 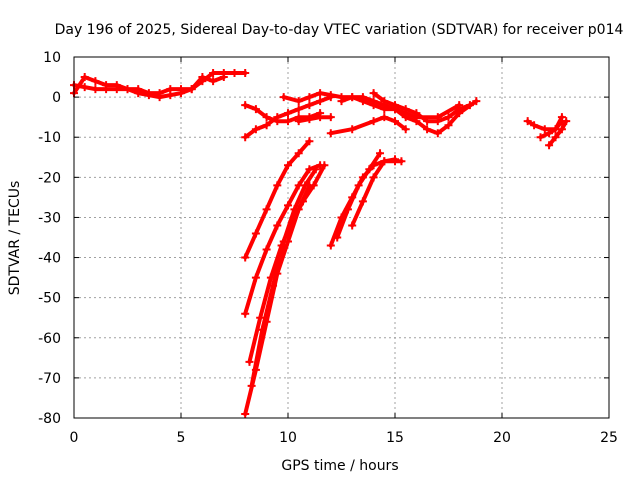 What do you see at coordinates (15, 238) in the screenshot?
I see `y-axis-label: SDTVAR / TECUs` at bounding box center [15, 238].